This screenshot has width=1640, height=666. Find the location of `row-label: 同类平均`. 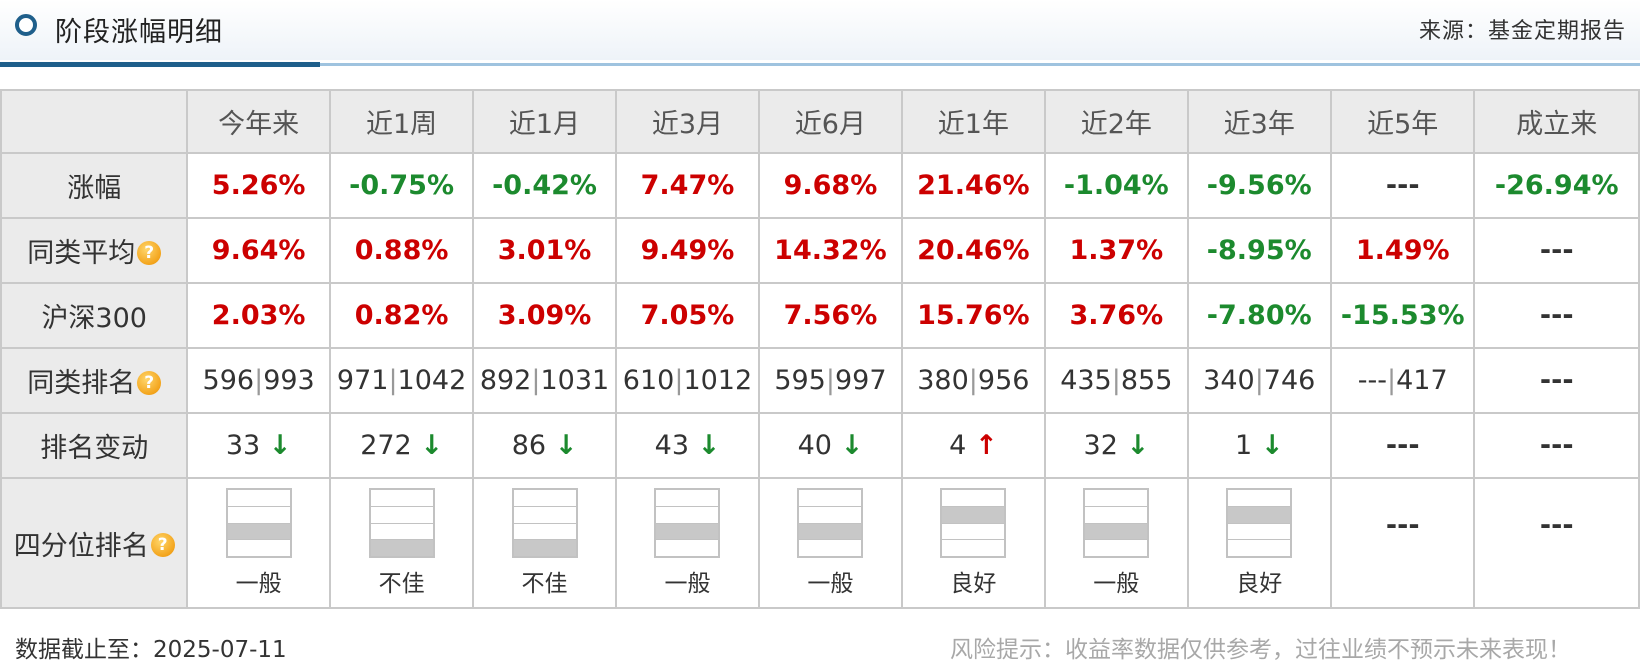

row-label: 同类平均 is located at coordinates (81, 253).